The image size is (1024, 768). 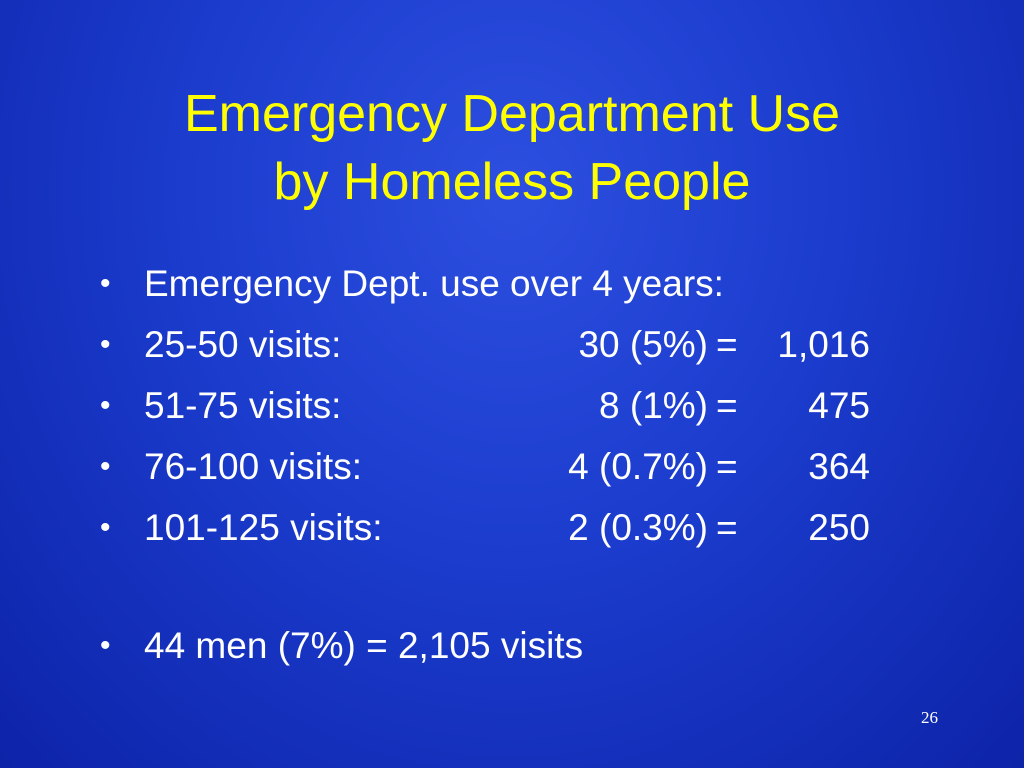 I want to click on visit-range: 101-125 visits:, so click(x=263, y=527).